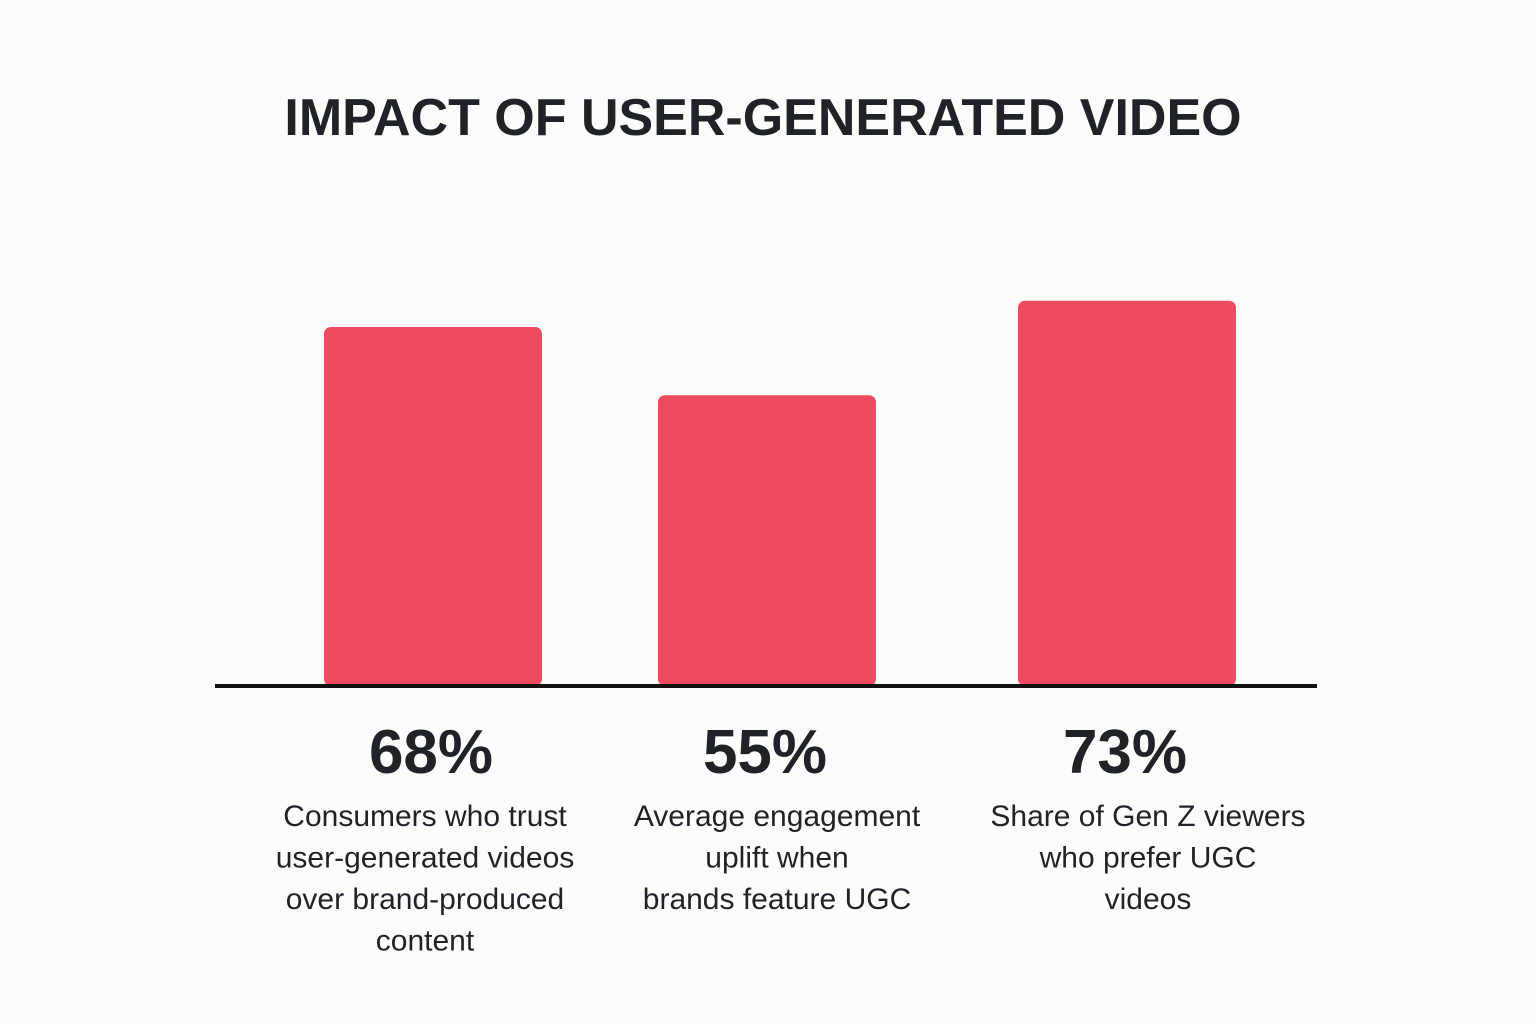 The height and width of the screenshot is (1024, 1536). What do you see at coordinates (1148, 899) in the screenshot?
I see `category-label-3-line-3: videos` at bounding box center [1148, 899].